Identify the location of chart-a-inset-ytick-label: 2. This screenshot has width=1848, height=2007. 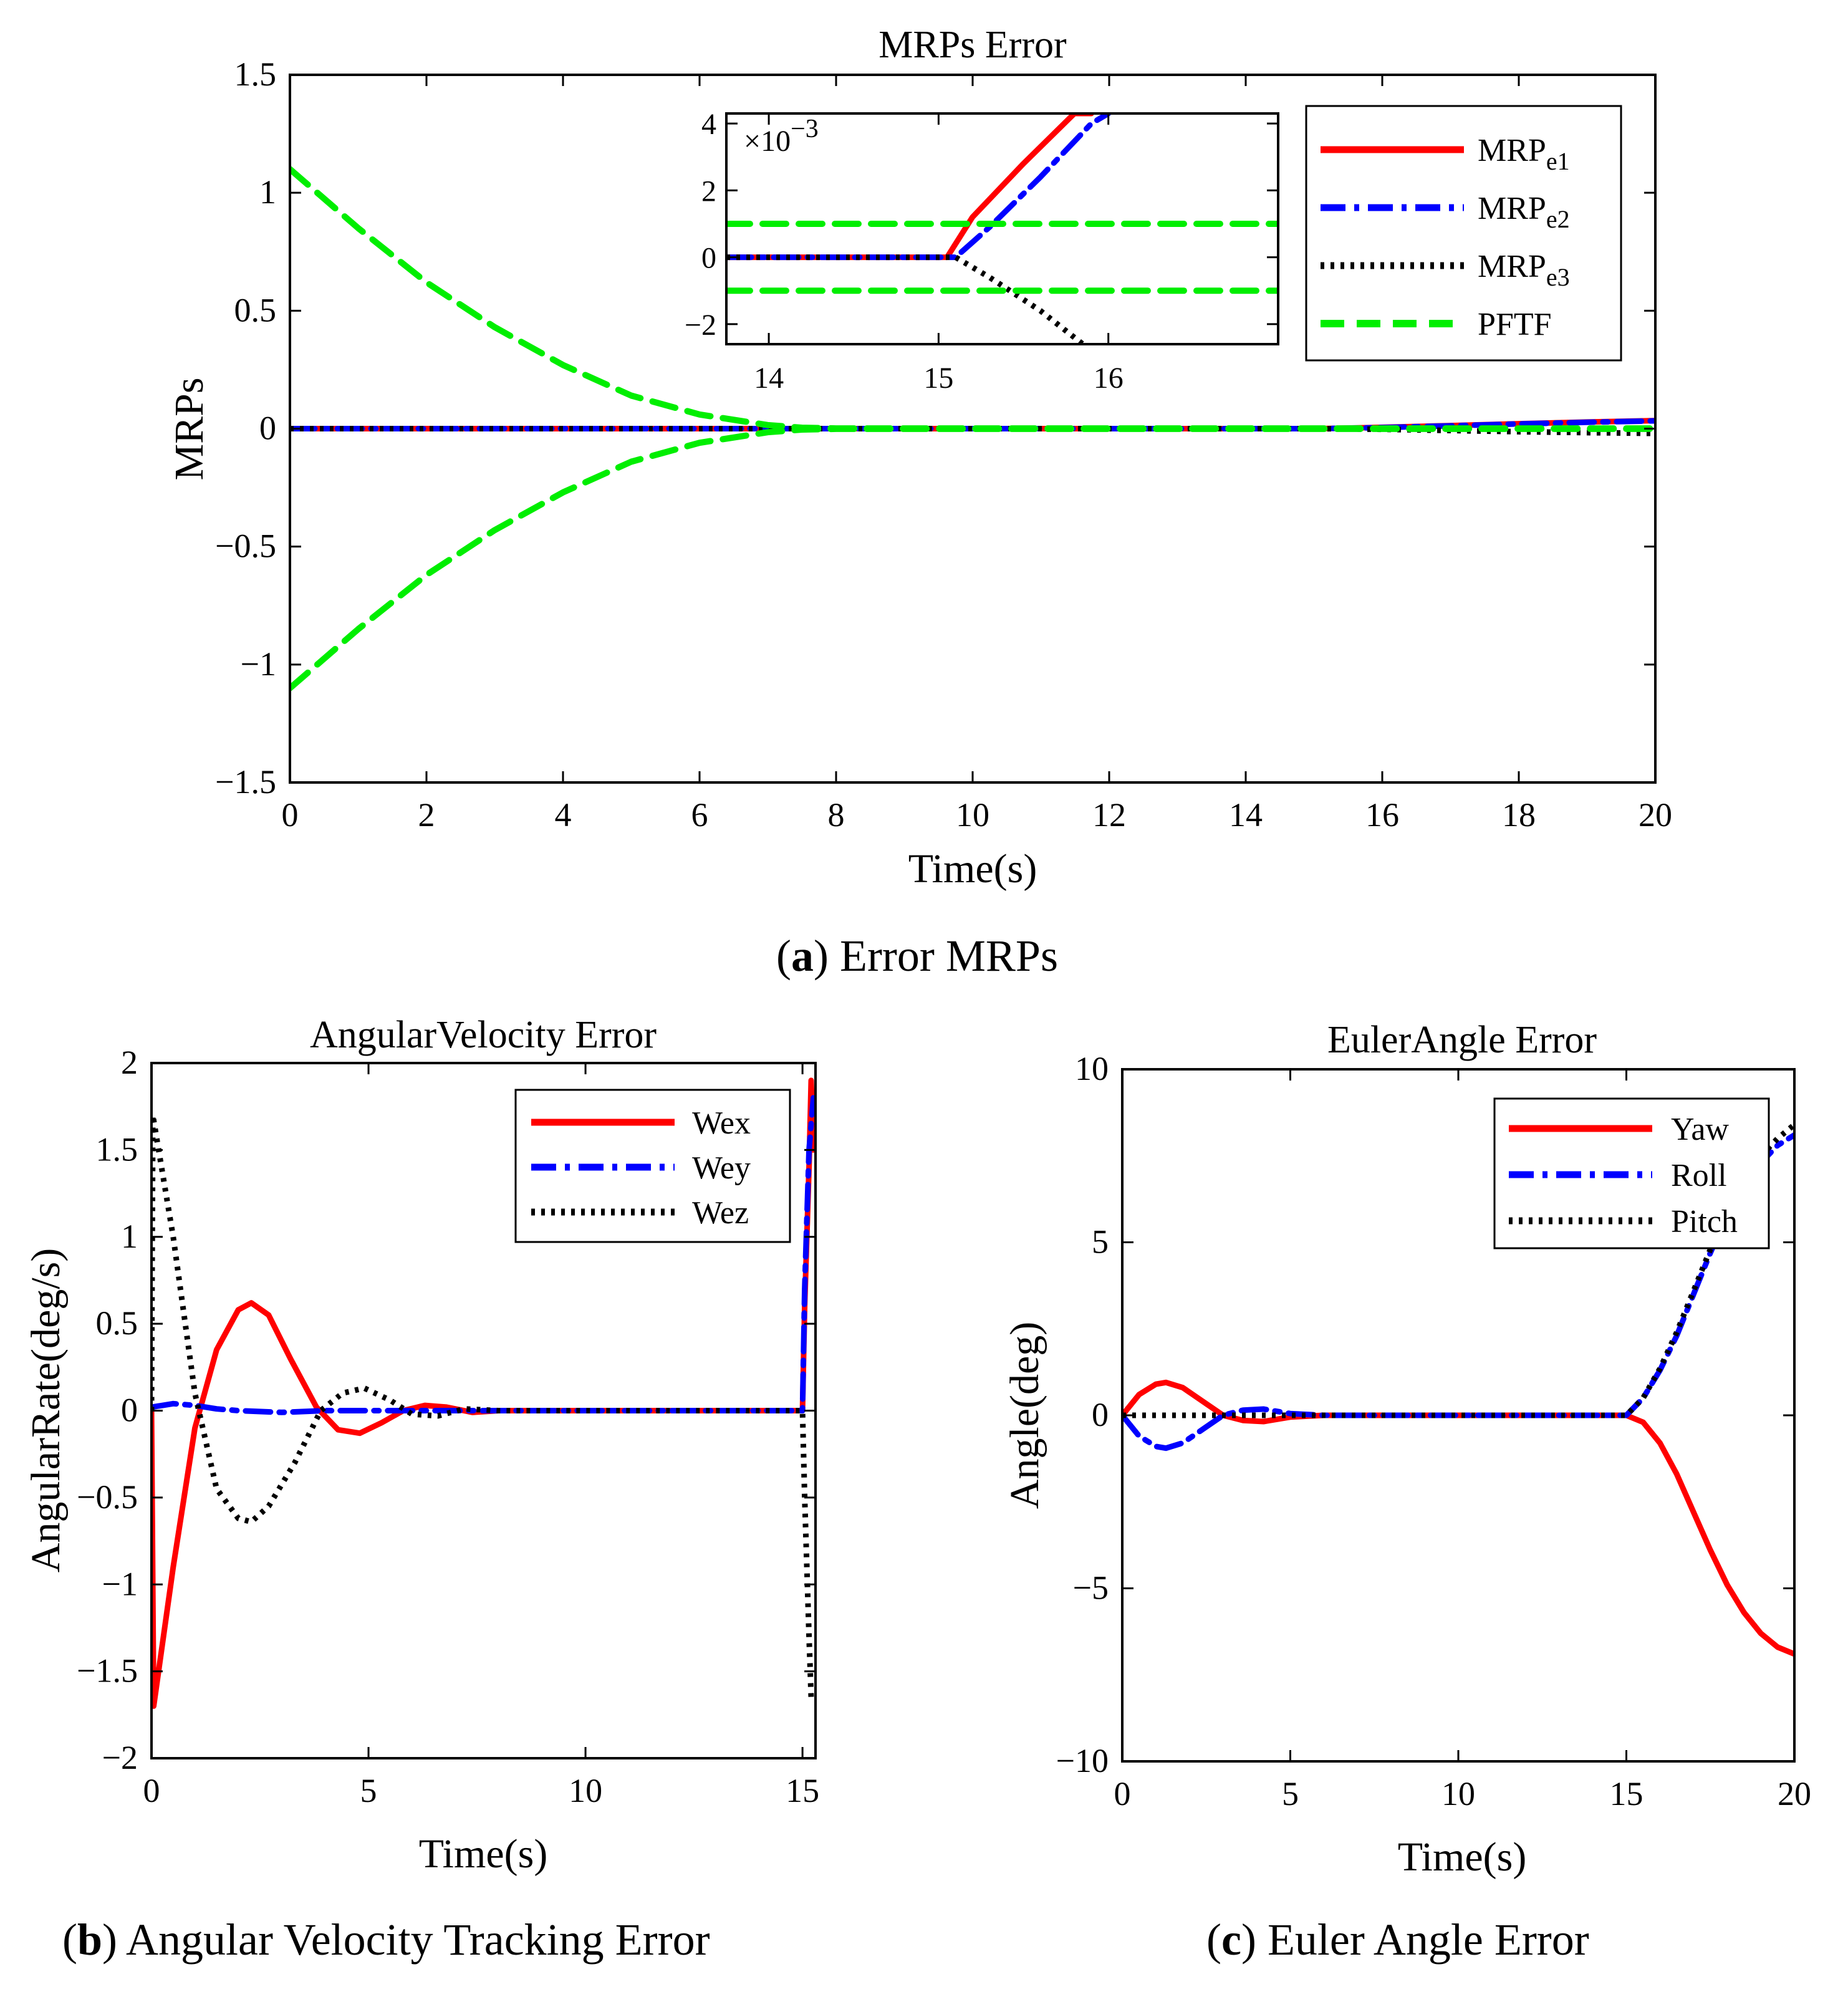
(708, 191).